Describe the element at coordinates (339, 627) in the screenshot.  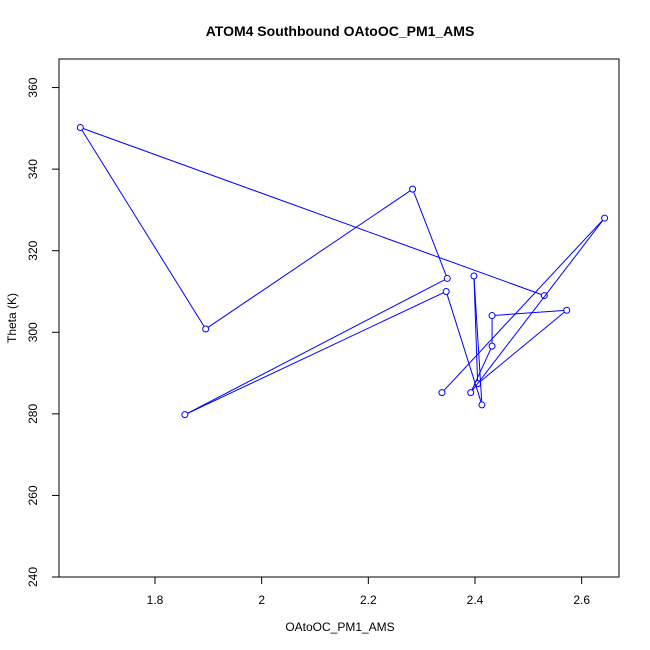
I see `x-axis-label: OAtoOC_PM1_AMS` at that location.